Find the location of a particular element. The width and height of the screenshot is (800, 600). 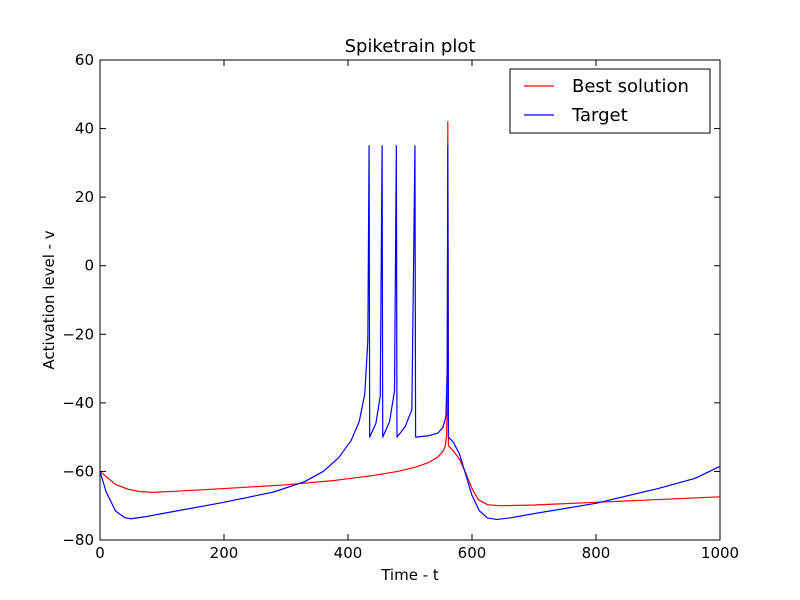

x-tick-label: 400 is located at coordinates (348, 553).